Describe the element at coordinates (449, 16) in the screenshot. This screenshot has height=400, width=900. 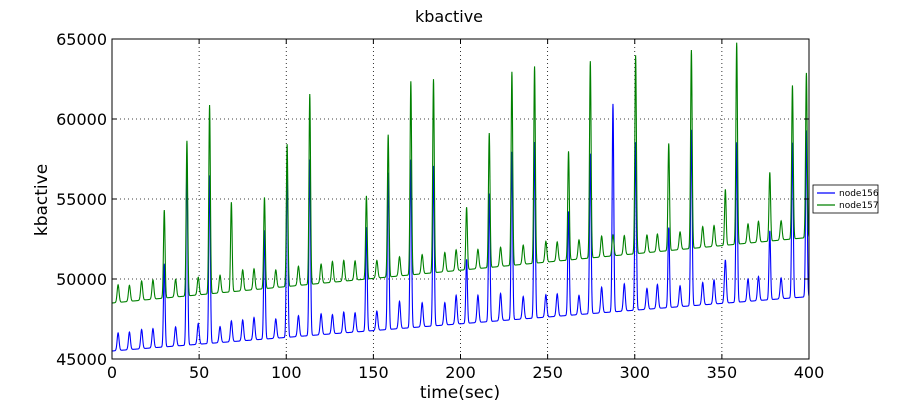
I see `chart-title: kbactive` at that location.